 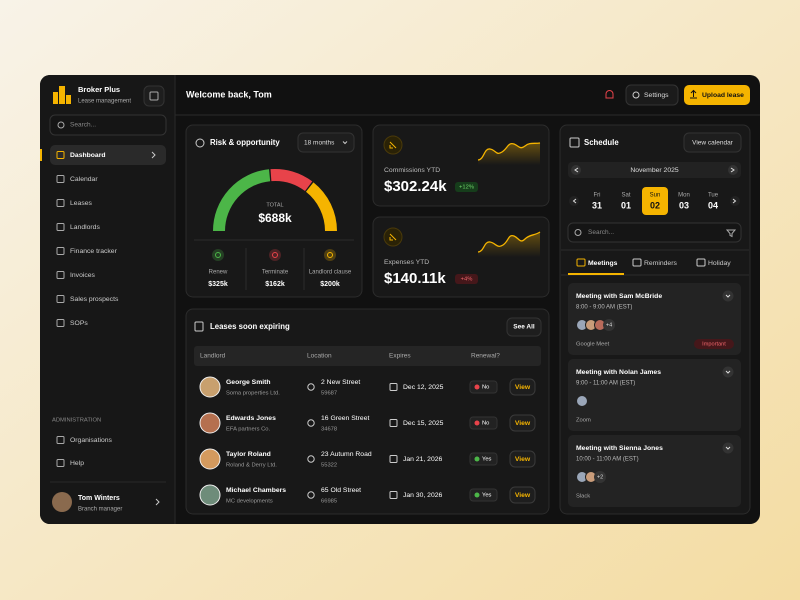 What do you see at coordinates (487, 496) in the screenshot?
I see `renewal-status: Yes` at bounding box center [487, 496].